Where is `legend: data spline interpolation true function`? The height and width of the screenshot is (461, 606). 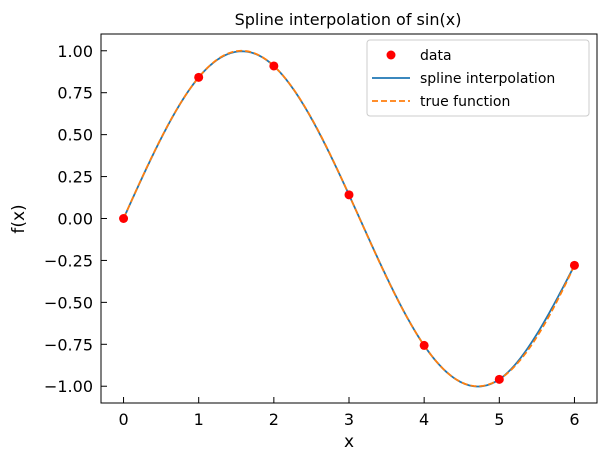 legend: data spline interpolation true function is located at coordinates (478, 78).